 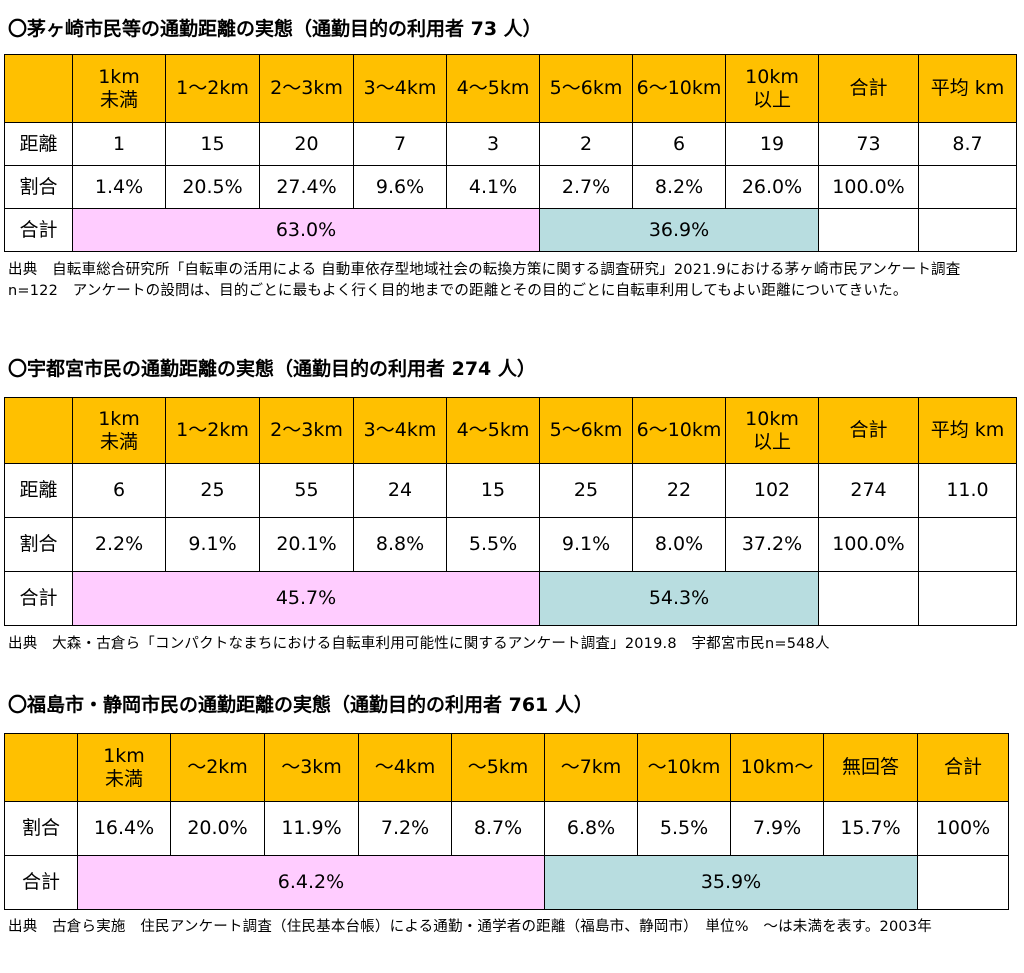 What do you see at coordinates (493, 187) in the screenshot?
I see `table-cell: 4.1%` at bounding box center [493, 187].